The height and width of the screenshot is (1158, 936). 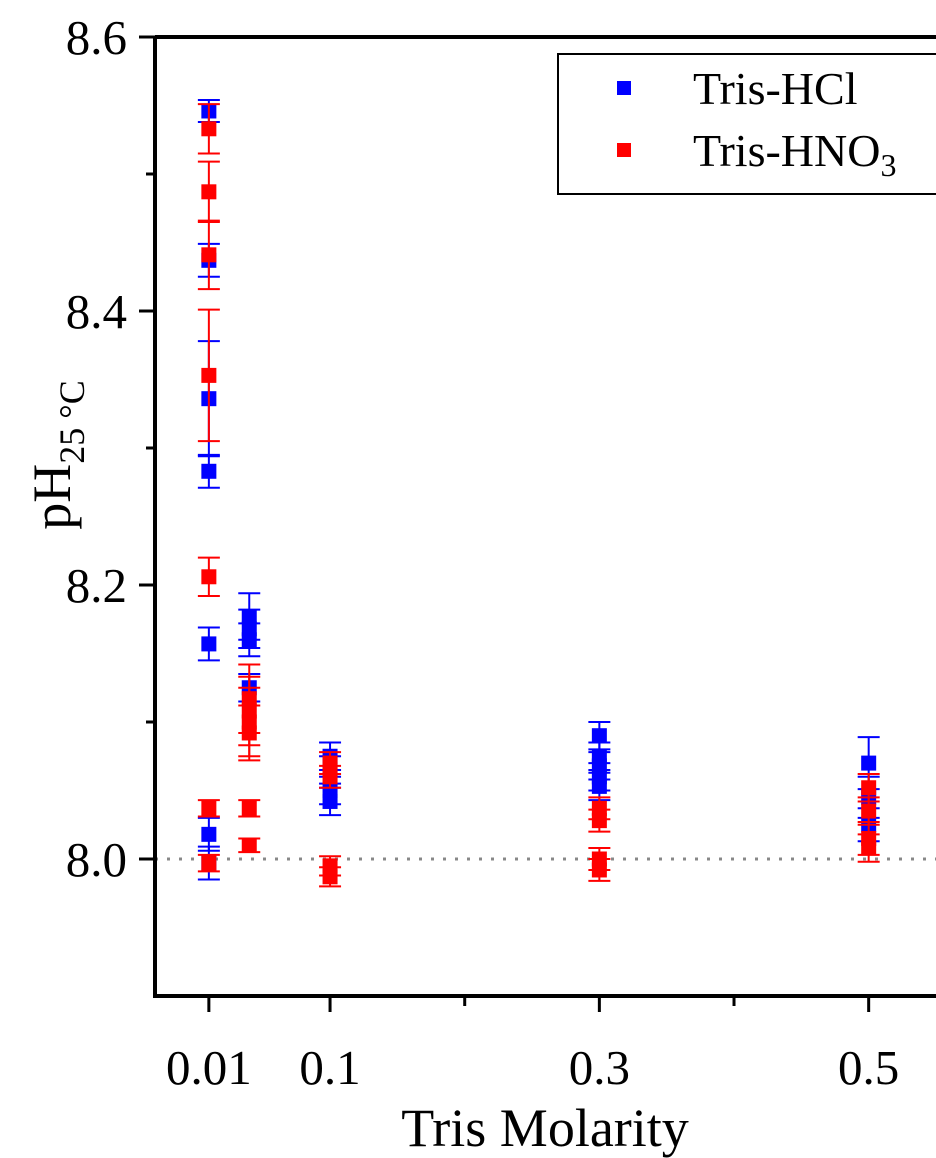 I want to click on legend-label-main: Tris-HNO, so click(x=786, y=150).